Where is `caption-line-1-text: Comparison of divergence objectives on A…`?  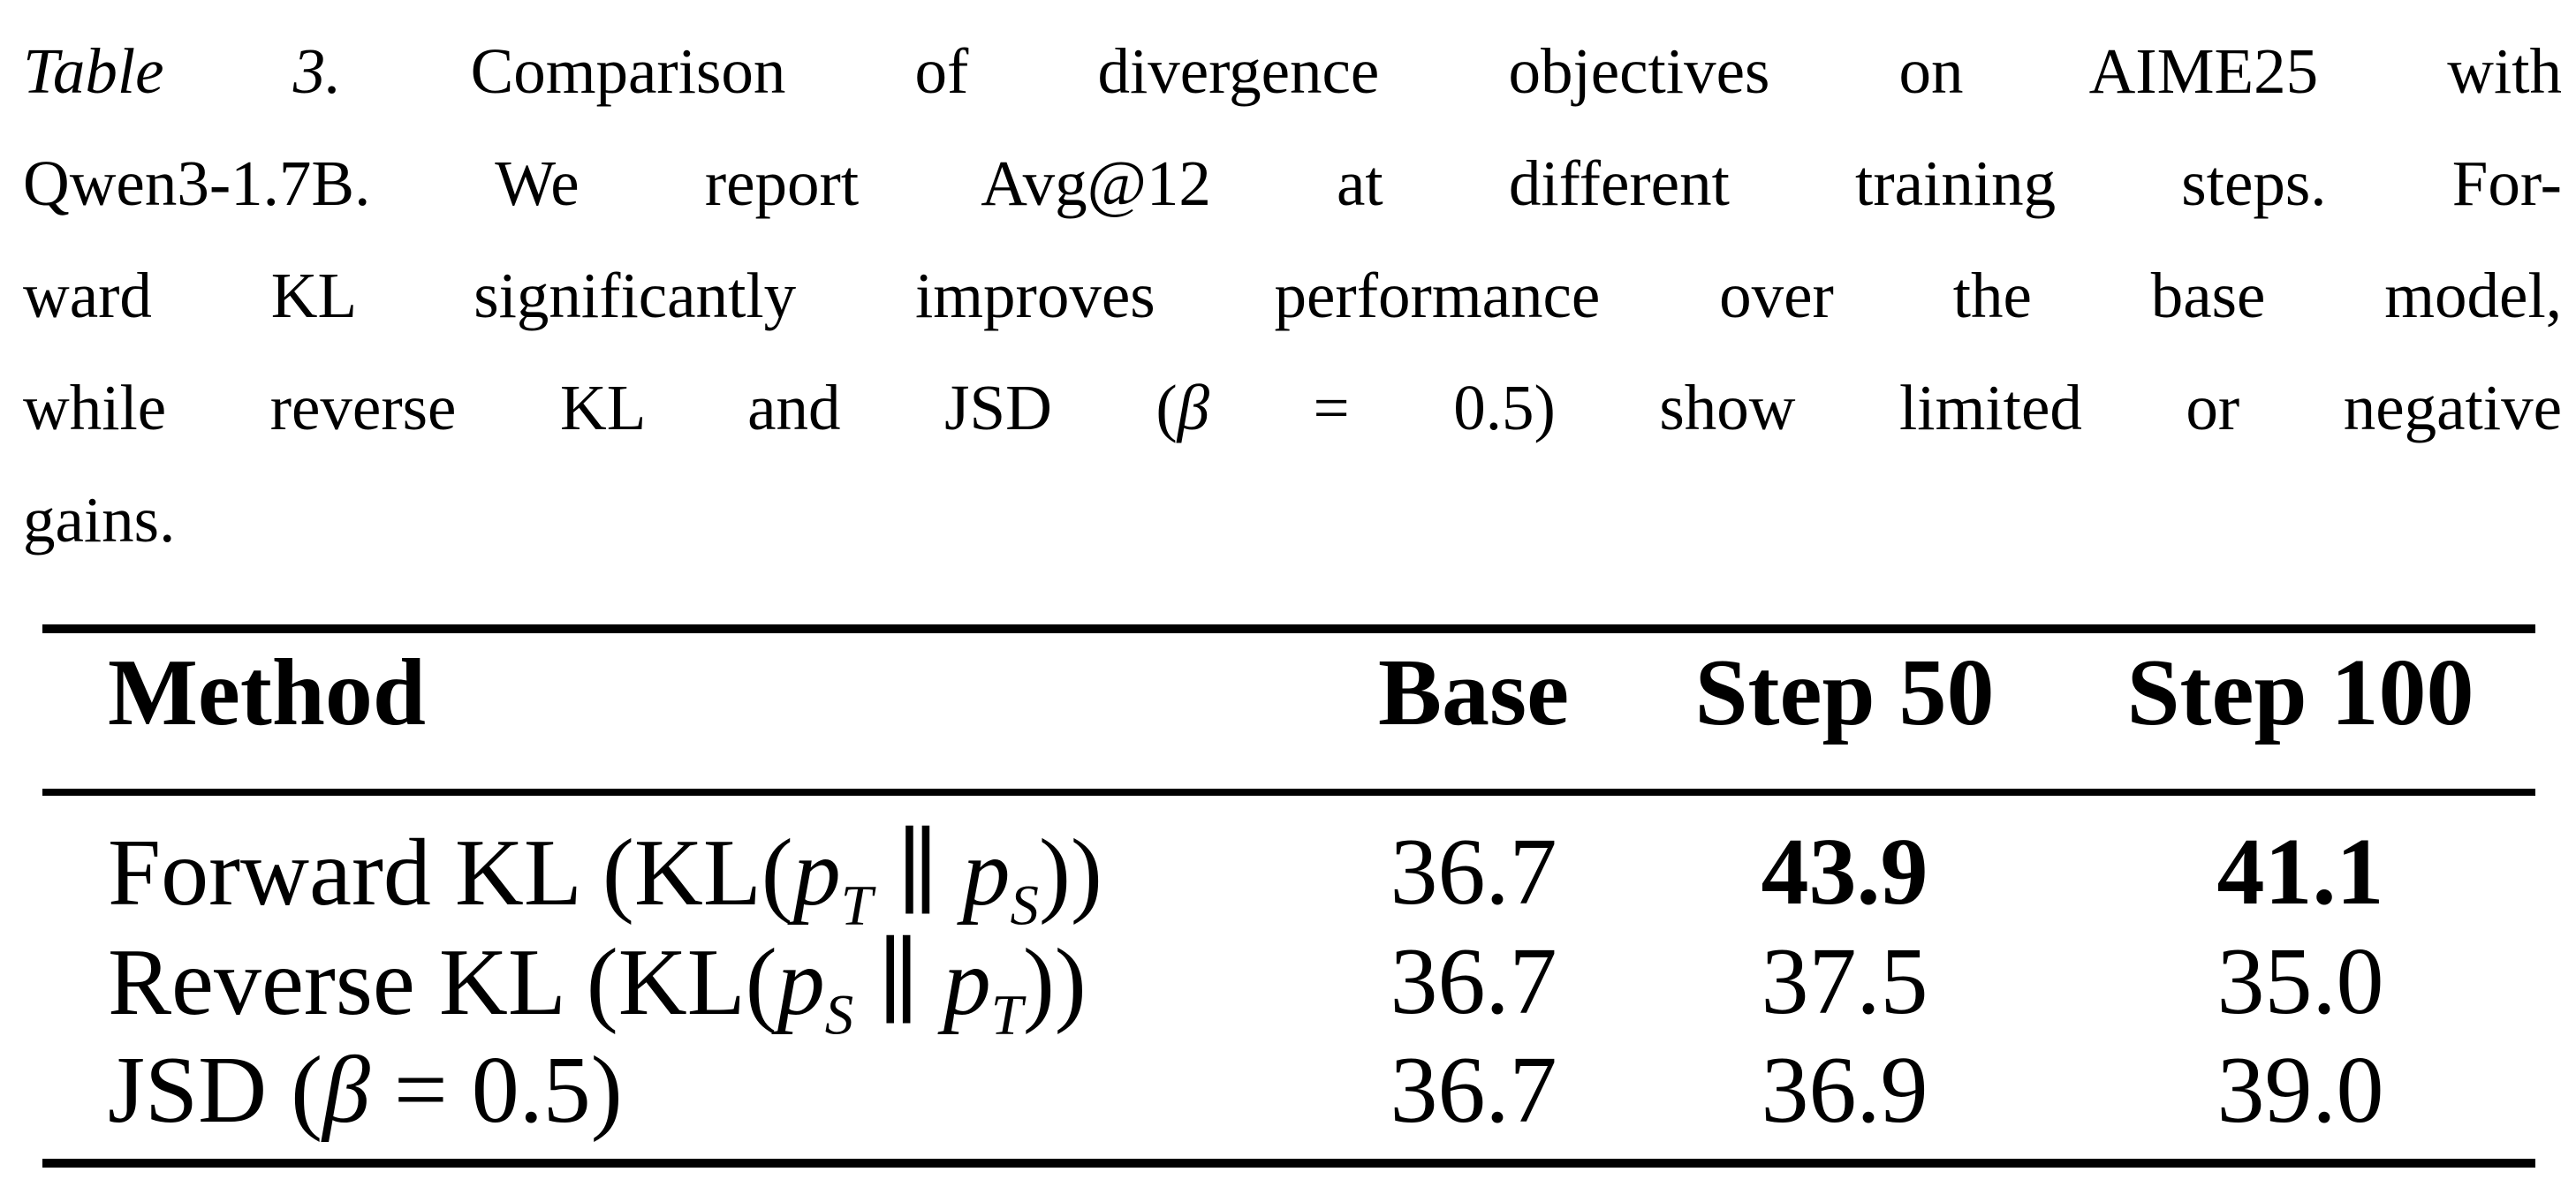 caption-line-1-text: Comparison of divergence objectives on A… is located at coordinates (1517, 71).